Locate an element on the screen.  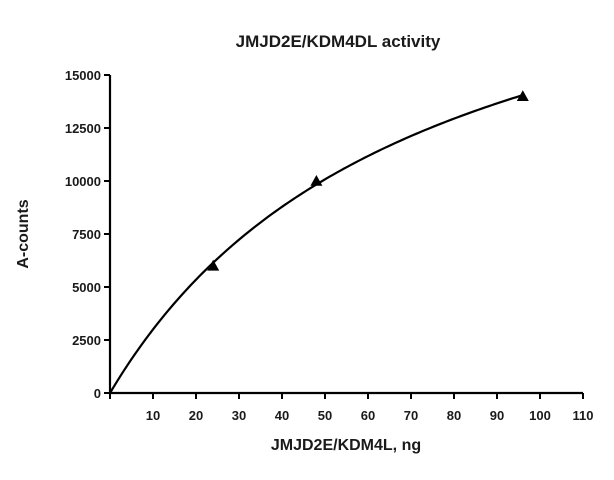
y-tick-label: 12500 is located at coordinates (83, 128).